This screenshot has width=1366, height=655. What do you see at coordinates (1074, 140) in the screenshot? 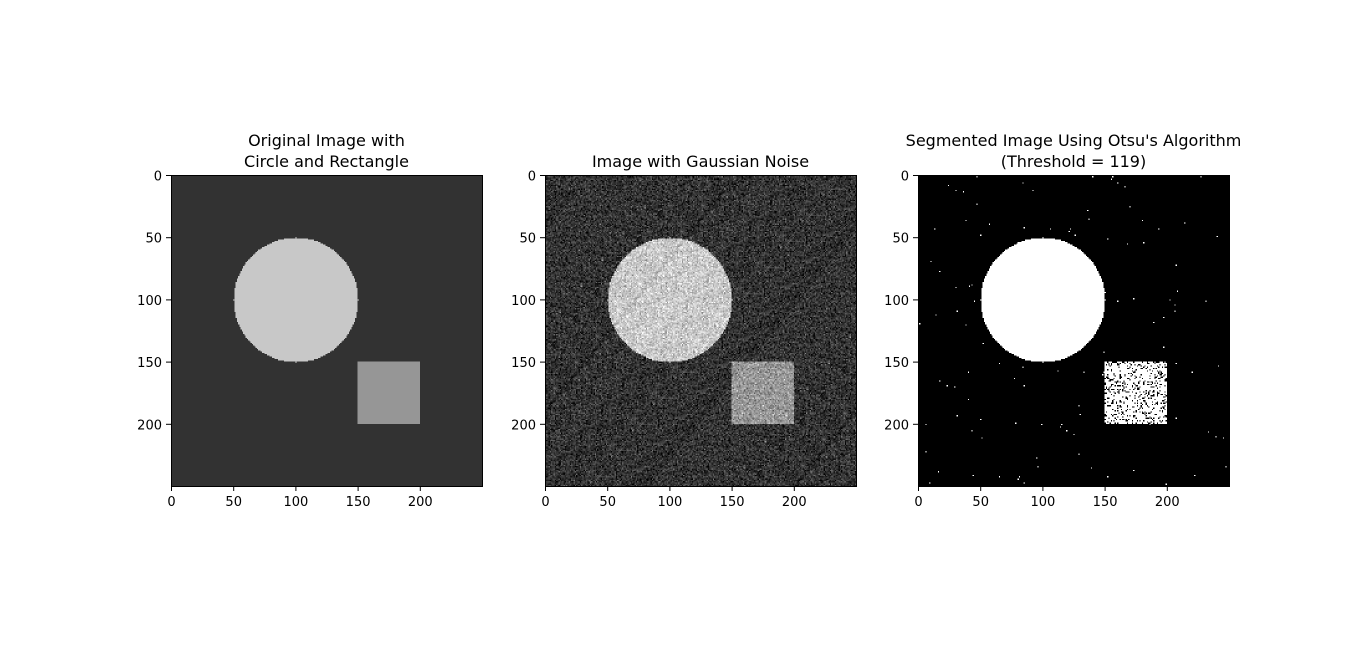
I see `panel-title-line: Segmented Image Using Otsu's Algorithm` at bounding box center [1074, 140].